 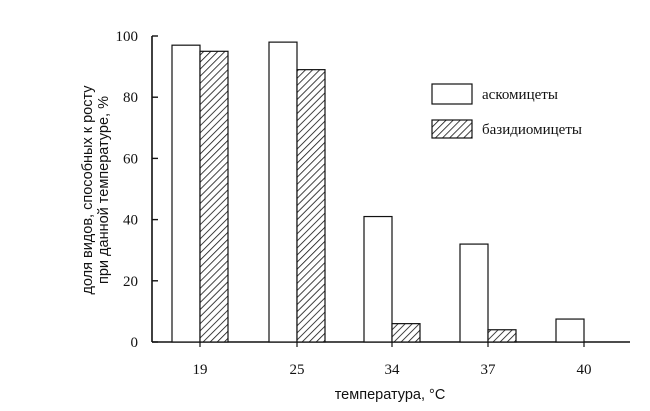 I want to click on legend-swatch-ascomycetes, so click(x=452, y=94).